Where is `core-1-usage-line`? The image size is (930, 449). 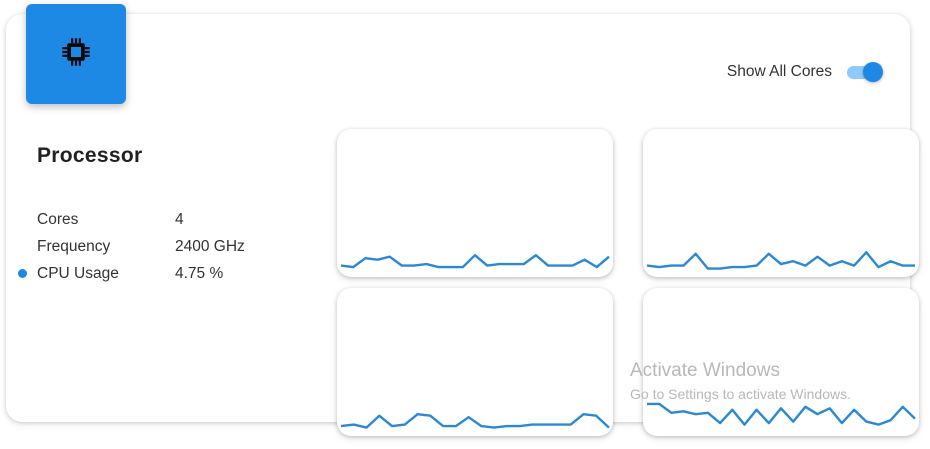 core-1-usage-line is located at coordinates (475, 261).